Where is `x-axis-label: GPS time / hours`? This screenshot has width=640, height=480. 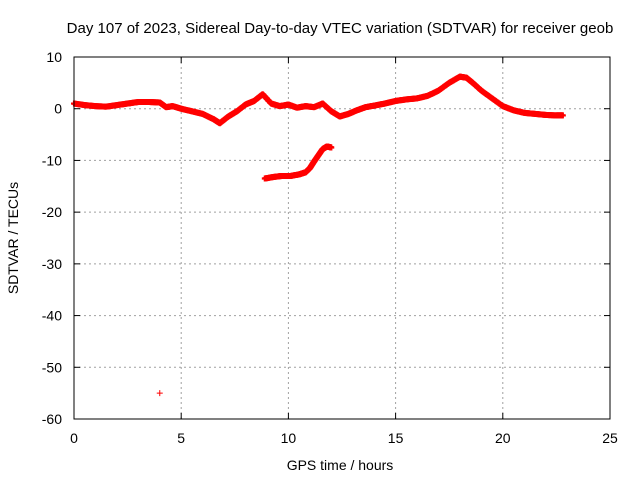
x-axis-label: GPS time / hours is located at coordinates (340, 465).